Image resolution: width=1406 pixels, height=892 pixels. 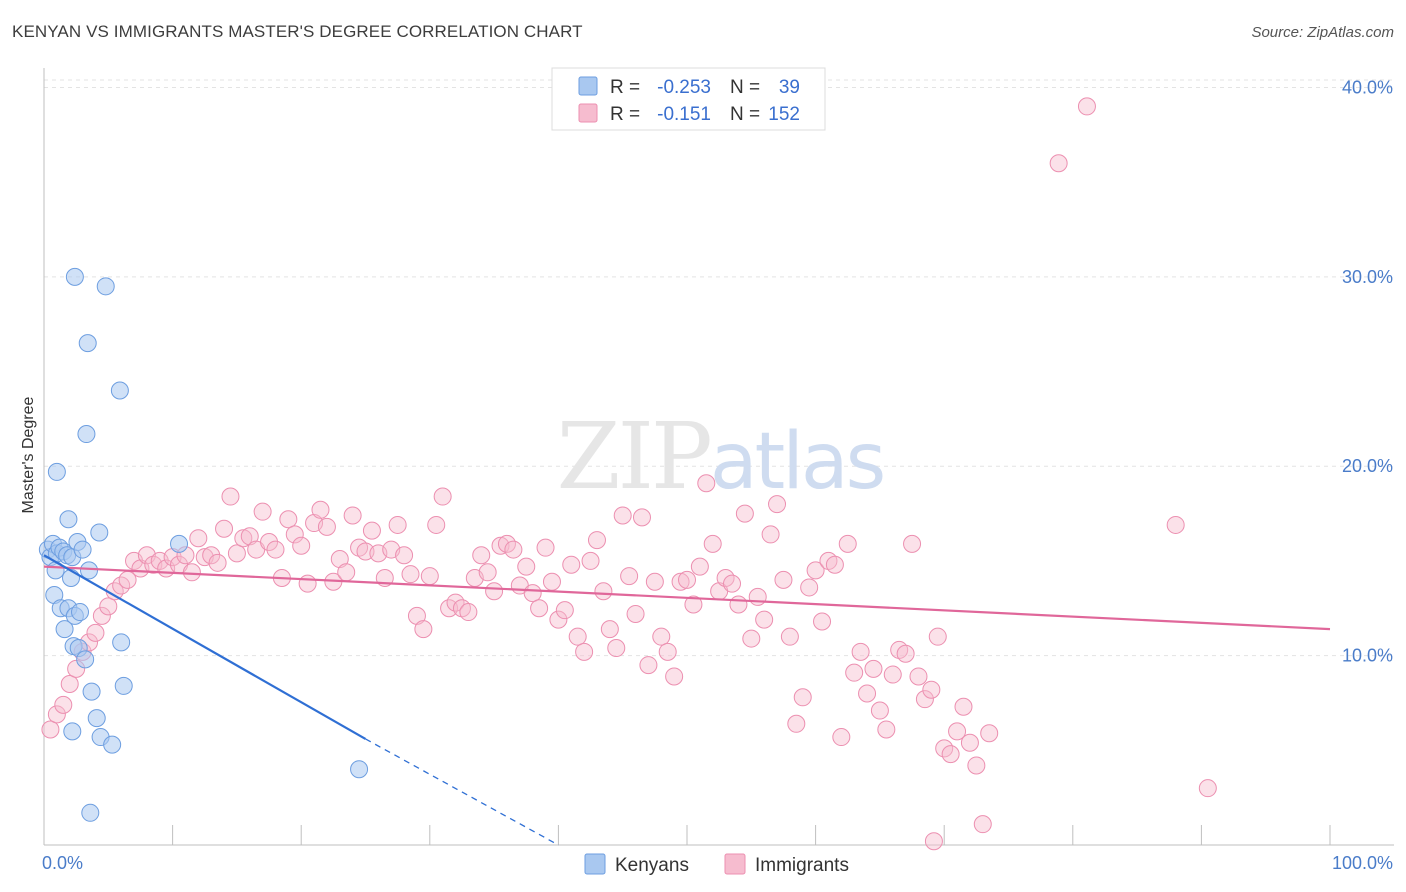 I want to click on y-tick-label-1: 20.0%, so click(x=1367, y=466).